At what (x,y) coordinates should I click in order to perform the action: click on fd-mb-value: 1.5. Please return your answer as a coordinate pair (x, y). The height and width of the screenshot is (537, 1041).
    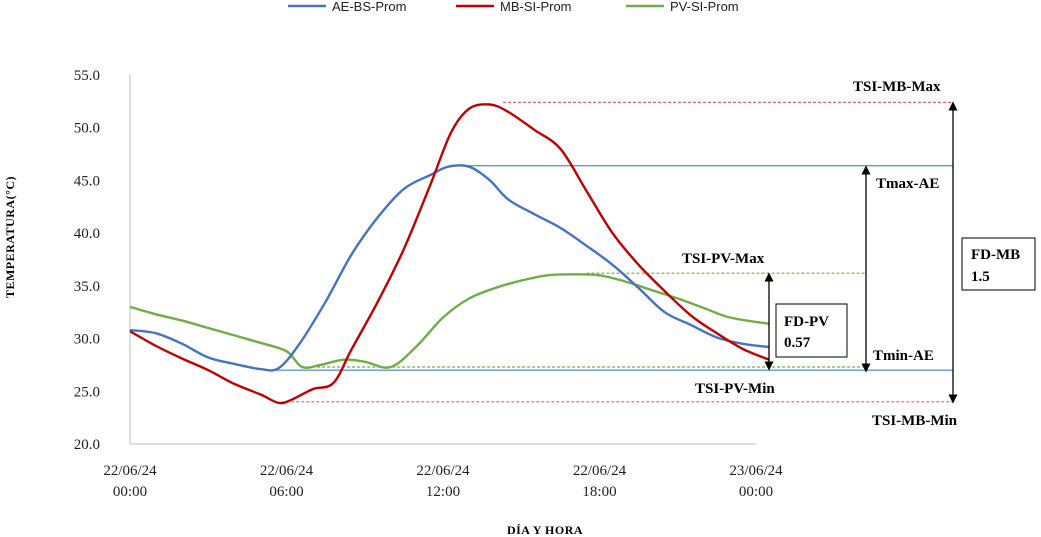
    Looking at the image, I should click on (980, 277).